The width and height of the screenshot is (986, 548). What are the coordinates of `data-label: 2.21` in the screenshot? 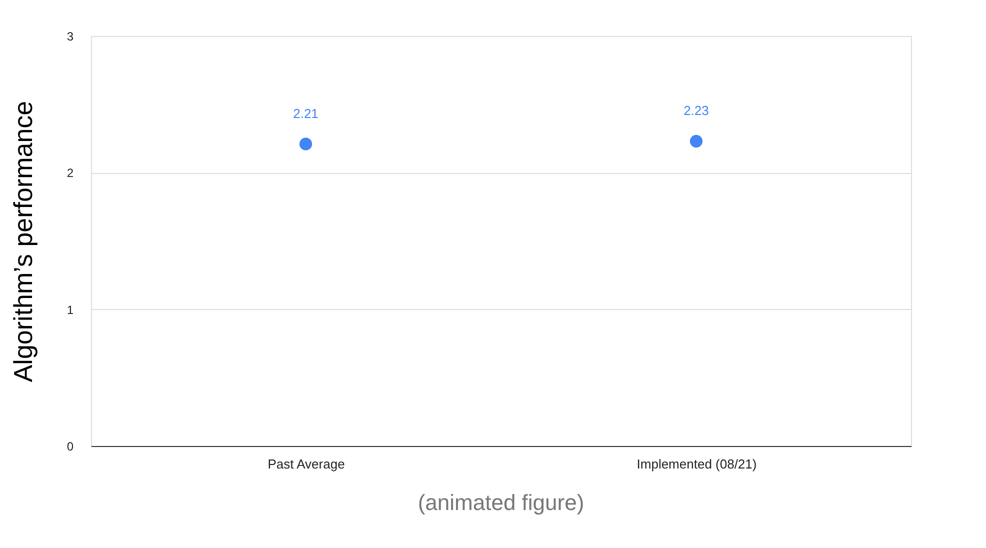 It's located at (305, 113).